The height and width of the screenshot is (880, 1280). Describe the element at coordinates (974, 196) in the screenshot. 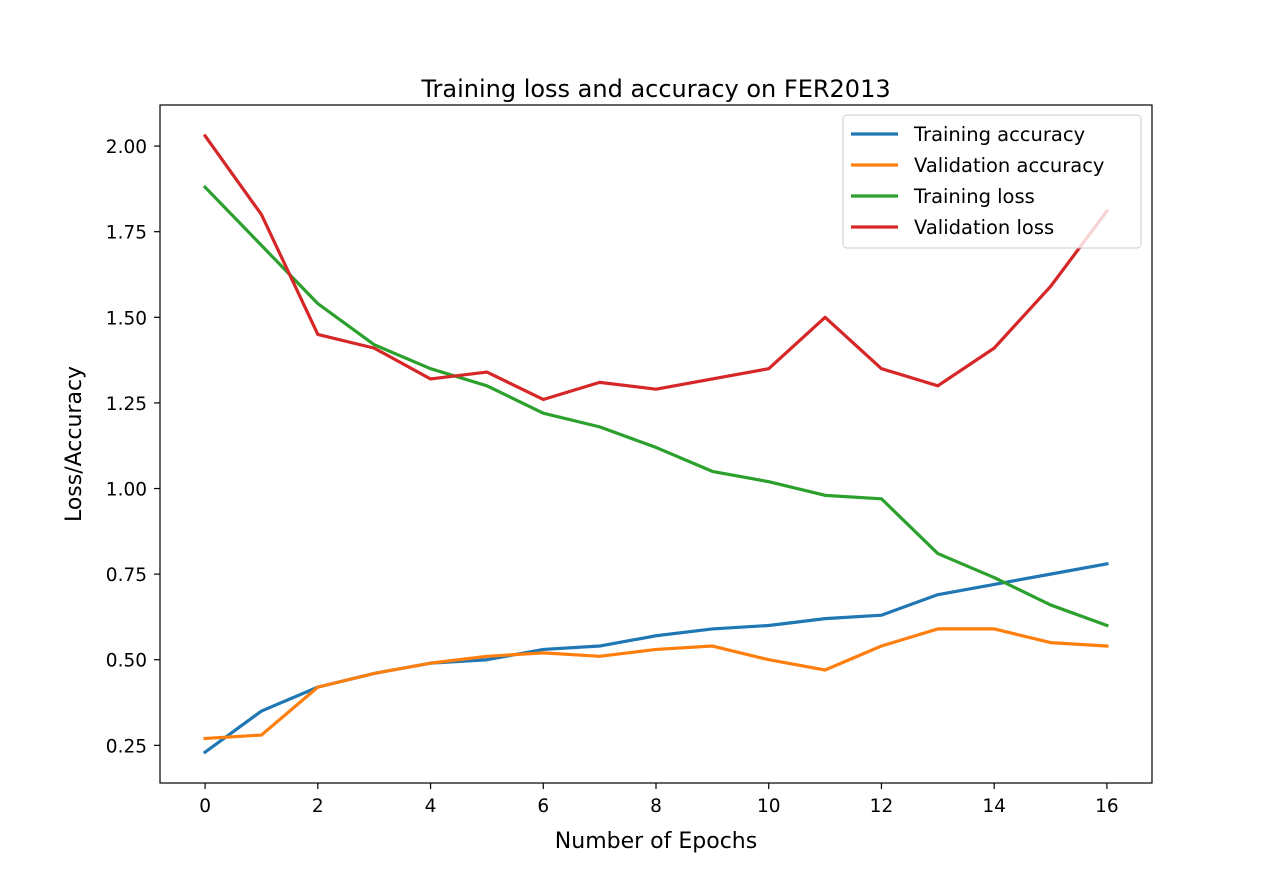

I see `legend-label: Training loss` at that location.